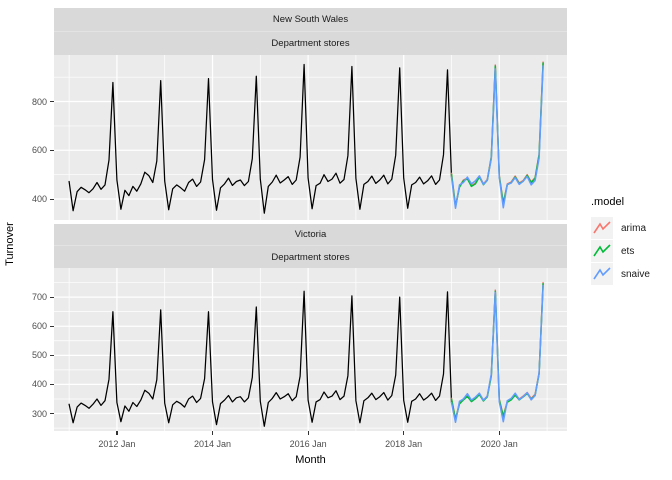 The image size is (672, 480). Describe the element at coordinates (39, 297) in the screenshot. I see `y-tick-label: 700` at that location.